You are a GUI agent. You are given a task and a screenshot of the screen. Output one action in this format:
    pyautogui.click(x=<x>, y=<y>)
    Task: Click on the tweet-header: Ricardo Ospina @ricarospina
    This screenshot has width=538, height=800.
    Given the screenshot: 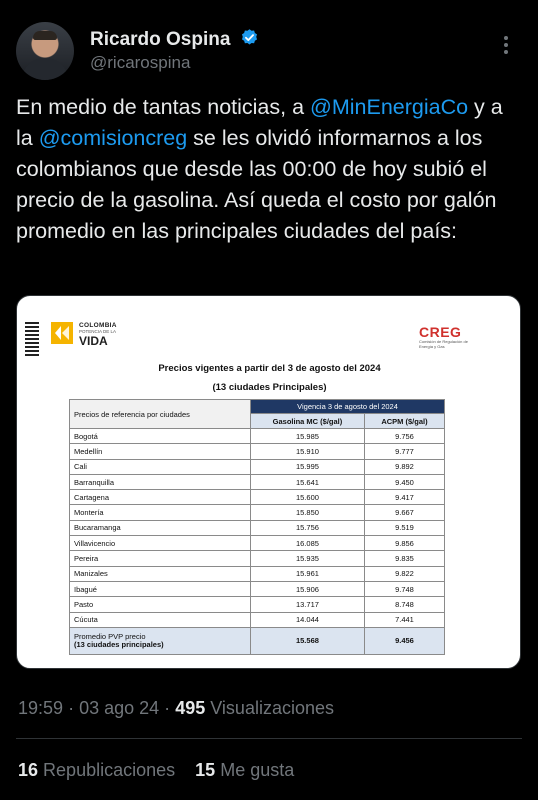 What is the action you would take?
    pyautogui.click(x=269, y=52)
    